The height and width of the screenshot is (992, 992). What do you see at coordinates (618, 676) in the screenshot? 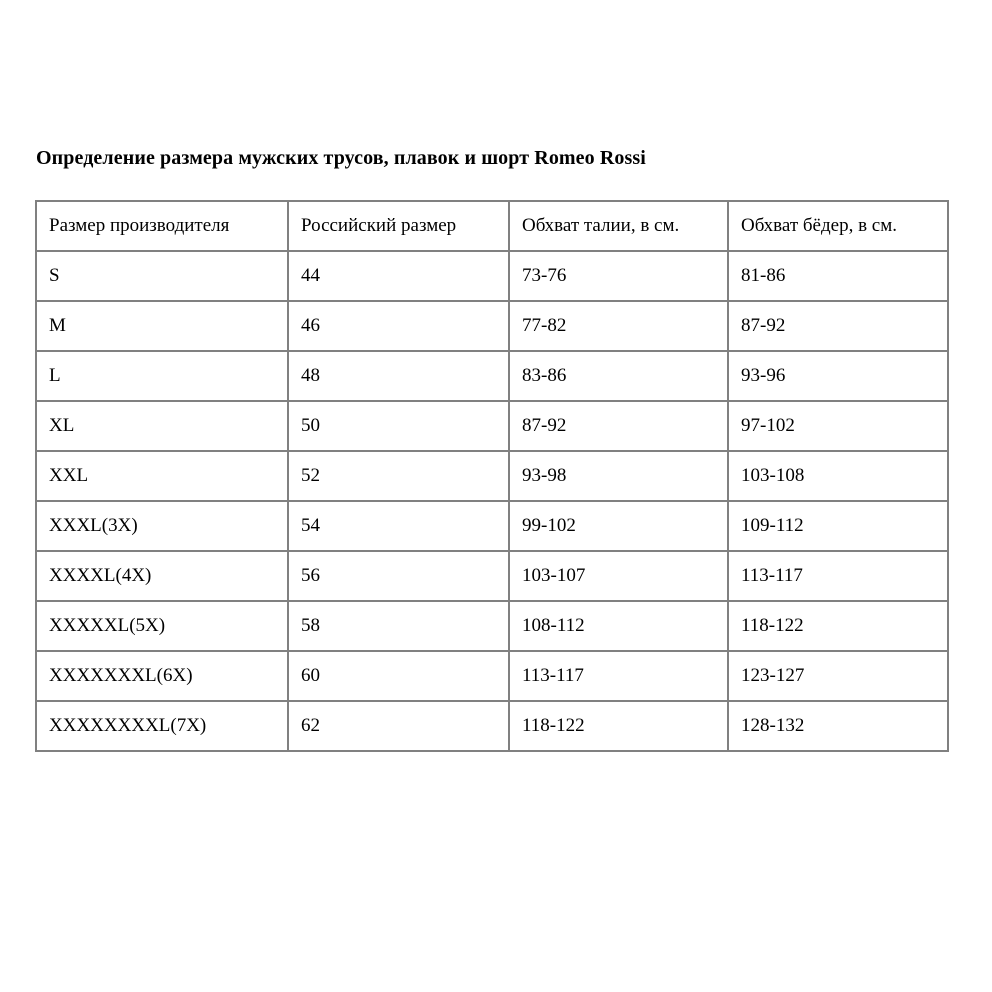
I see `cell-waist: 113-117` at bounding box center [618, 676].